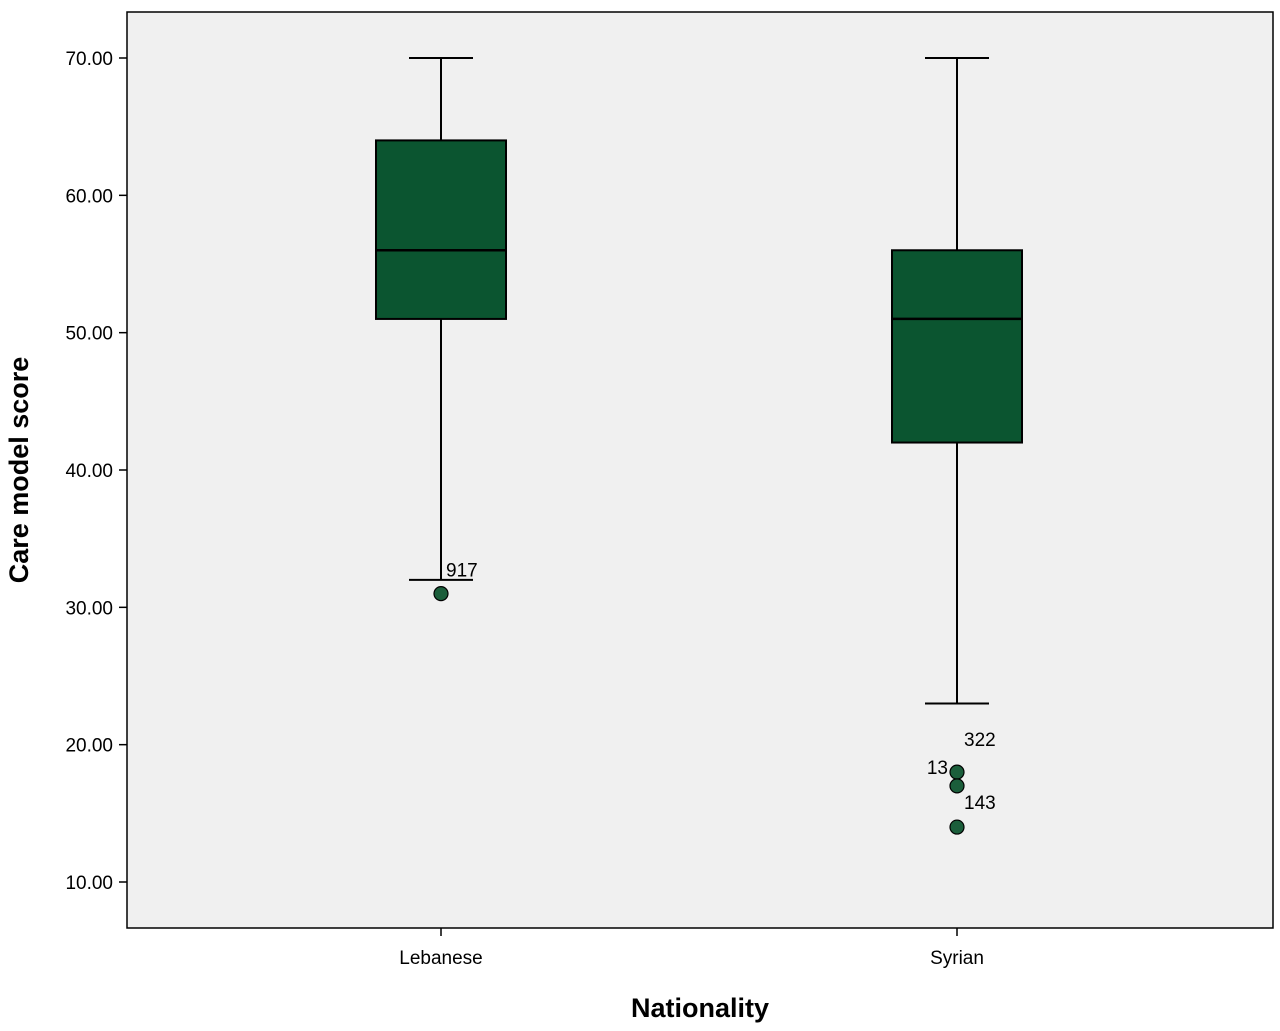 This screenshot has width=1280, height=1031. I want to click on y-tick-label: 50.00, so click(89, 334).